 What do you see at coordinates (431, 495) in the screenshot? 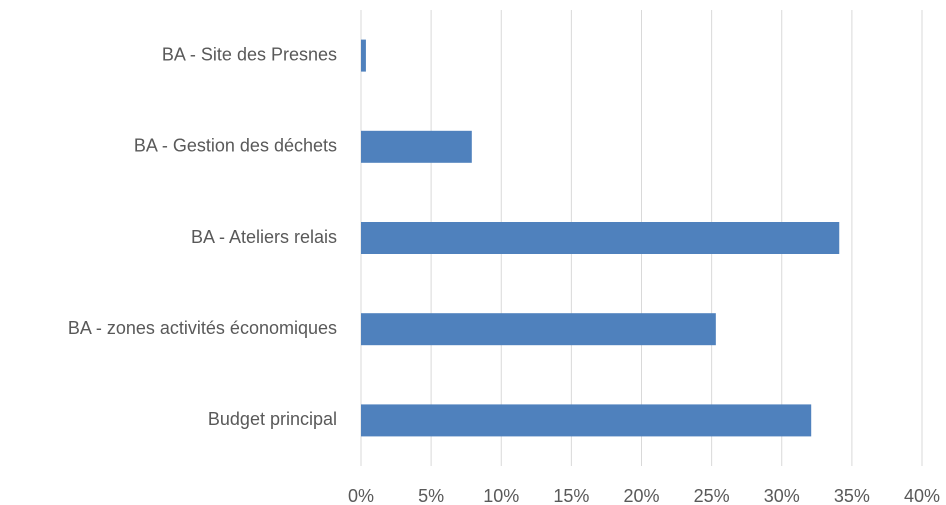
I see `x-tick-label: 5%` at bounding box center [431, 495].